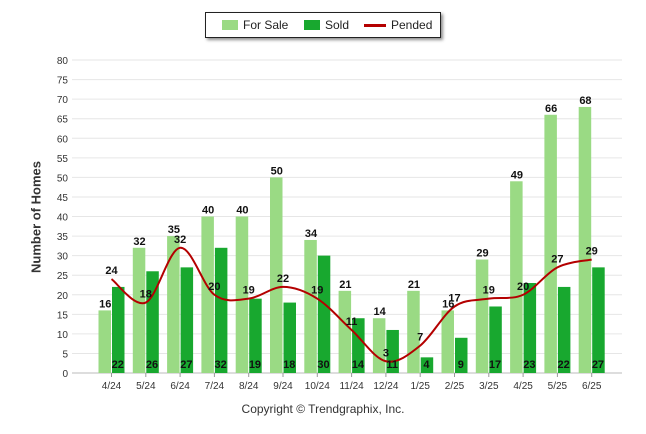 This screenshot has height=434, width=646. I want to click on y-axis-title: Number of Homes, so click(36, 217).